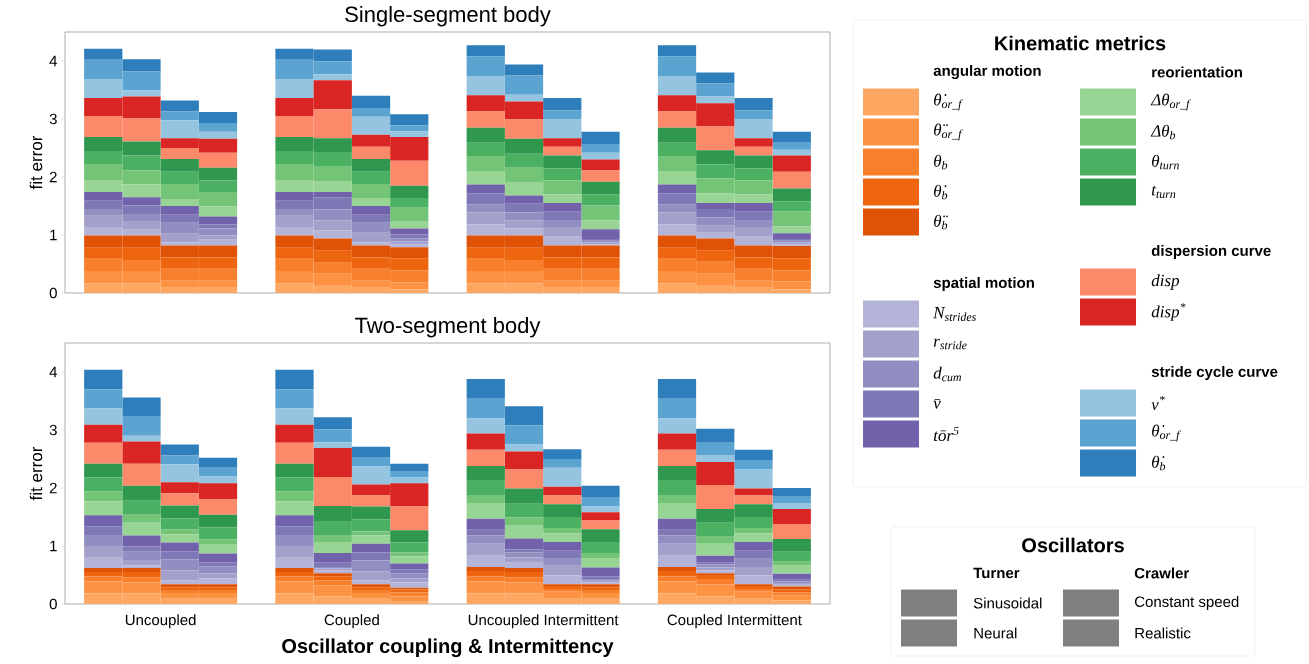  I want to click on text: dispersion curve, so click(1211, 252).